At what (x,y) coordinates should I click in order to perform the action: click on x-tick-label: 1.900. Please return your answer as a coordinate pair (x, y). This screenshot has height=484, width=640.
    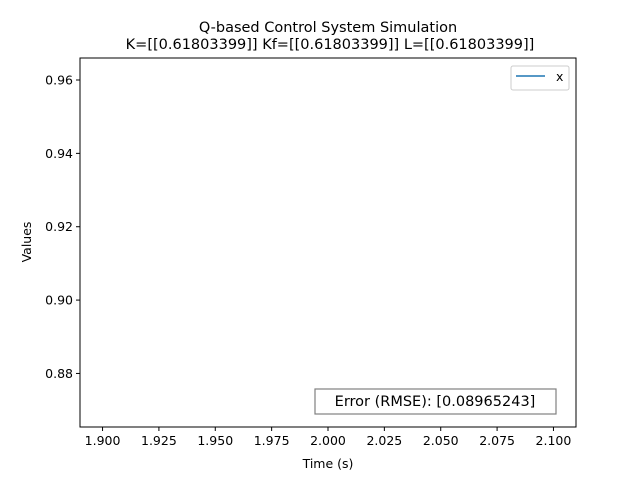
    Looking at the image, I should click on (103, 440).